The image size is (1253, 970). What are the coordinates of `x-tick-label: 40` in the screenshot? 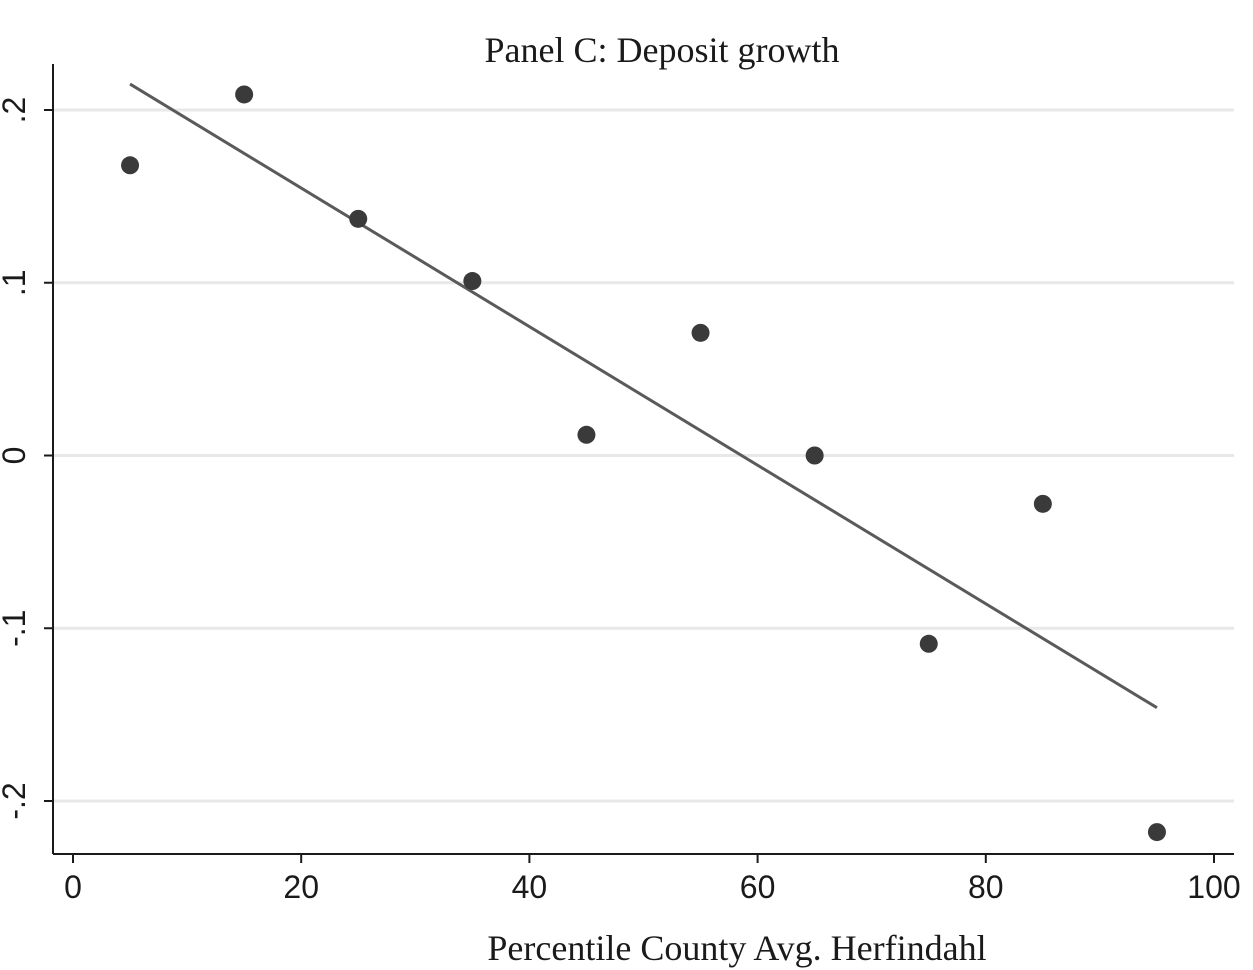 It's located at (530, 887).